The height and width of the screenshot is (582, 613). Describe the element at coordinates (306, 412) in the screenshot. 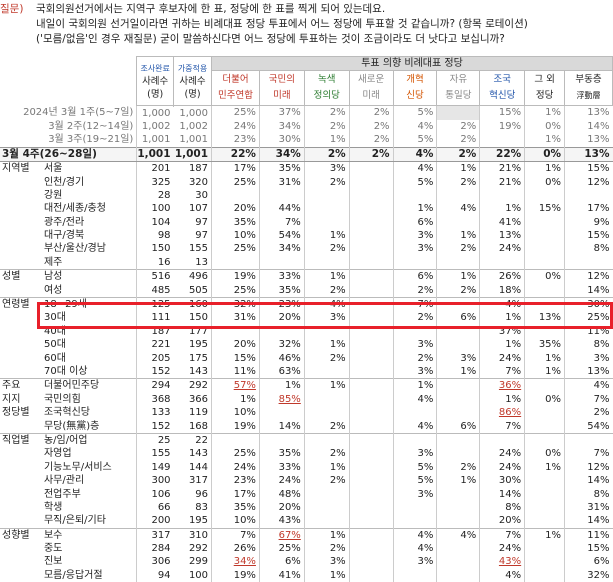

I see `table-row: 정당별 조국혁신당 133 119 10% 86% 2%` at that location.